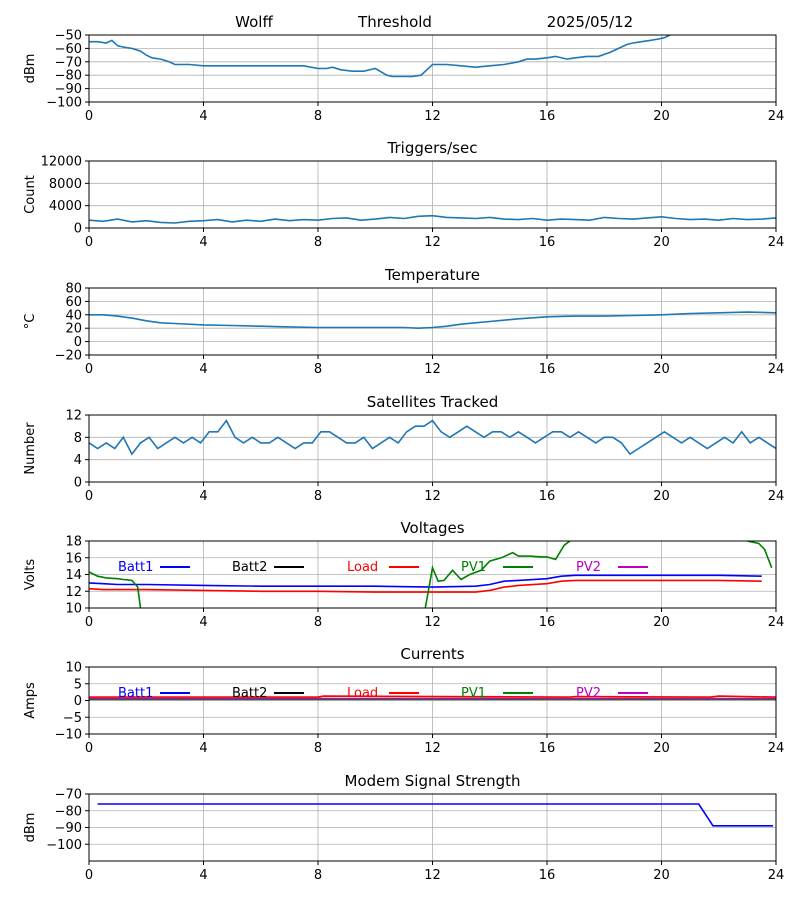 Image resolution: width=800 pixels, height=900 pixels. What do you see at coordinates (73, 575) in the screenshot?
I see `y-tick-label: 14` at bounding box center [73, 575].